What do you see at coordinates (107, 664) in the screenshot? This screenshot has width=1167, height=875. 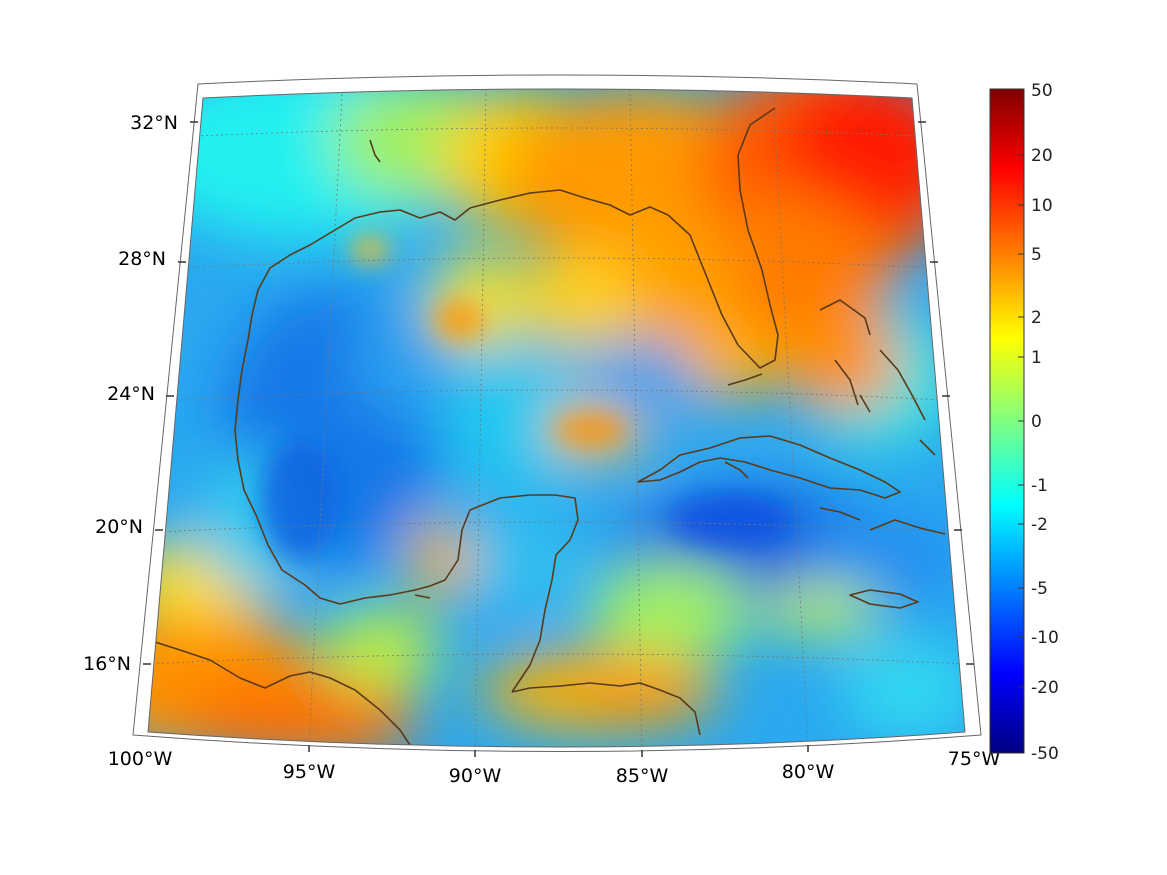 I see `lat-label-16: 16°N` at bounding box center [107, 664].